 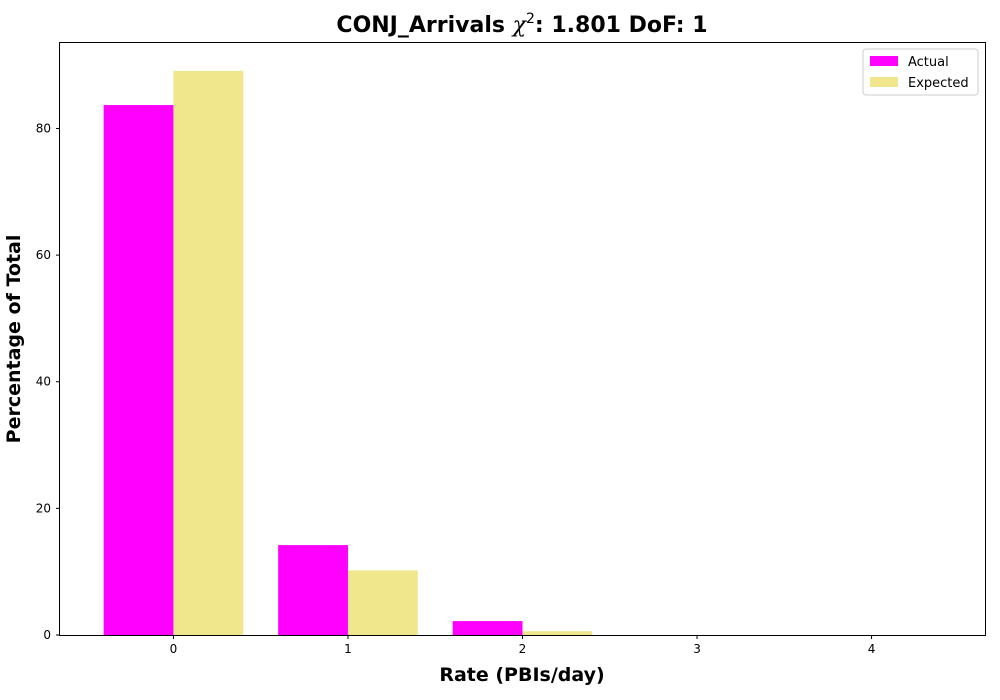 What do you see at coordinates (697, 649) in the screenshot?
I see `x-tick-label: 3` at bounding box center [697, 649].